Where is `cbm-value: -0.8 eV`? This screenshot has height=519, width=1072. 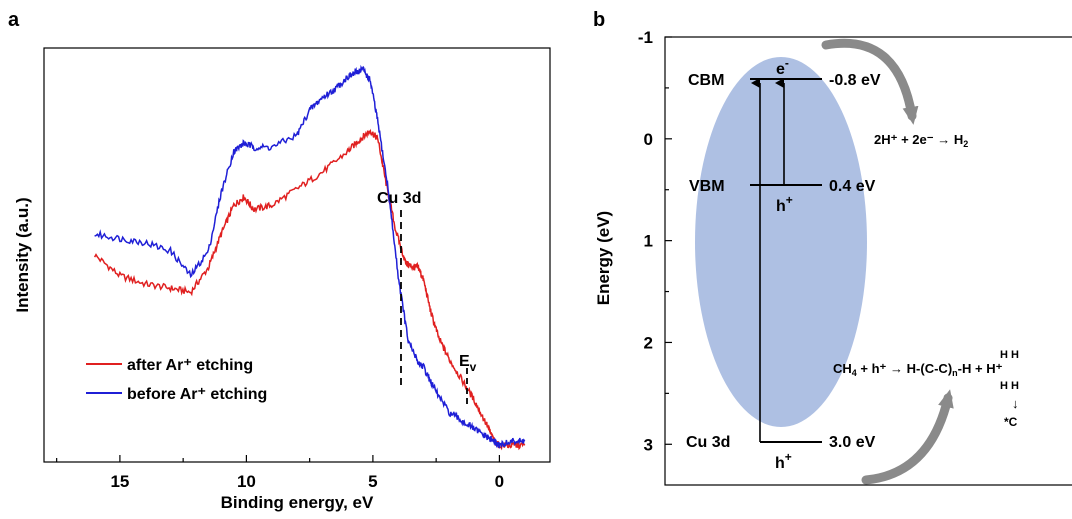
cbm-value: -0.8 eV is located at coordinates (855, 80).